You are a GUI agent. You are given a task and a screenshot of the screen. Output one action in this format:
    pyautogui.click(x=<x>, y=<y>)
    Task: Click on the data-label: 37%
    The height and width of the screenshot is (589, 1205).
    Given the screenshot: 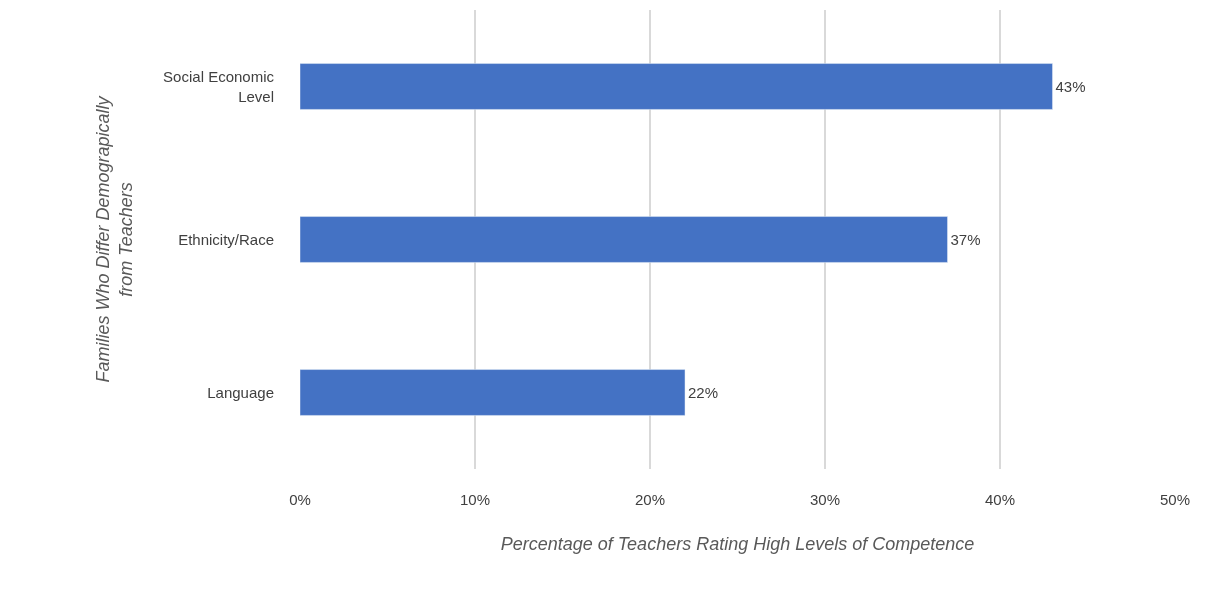 What is the action you would take?
    pyautogui.click(x=965, y=239)
    